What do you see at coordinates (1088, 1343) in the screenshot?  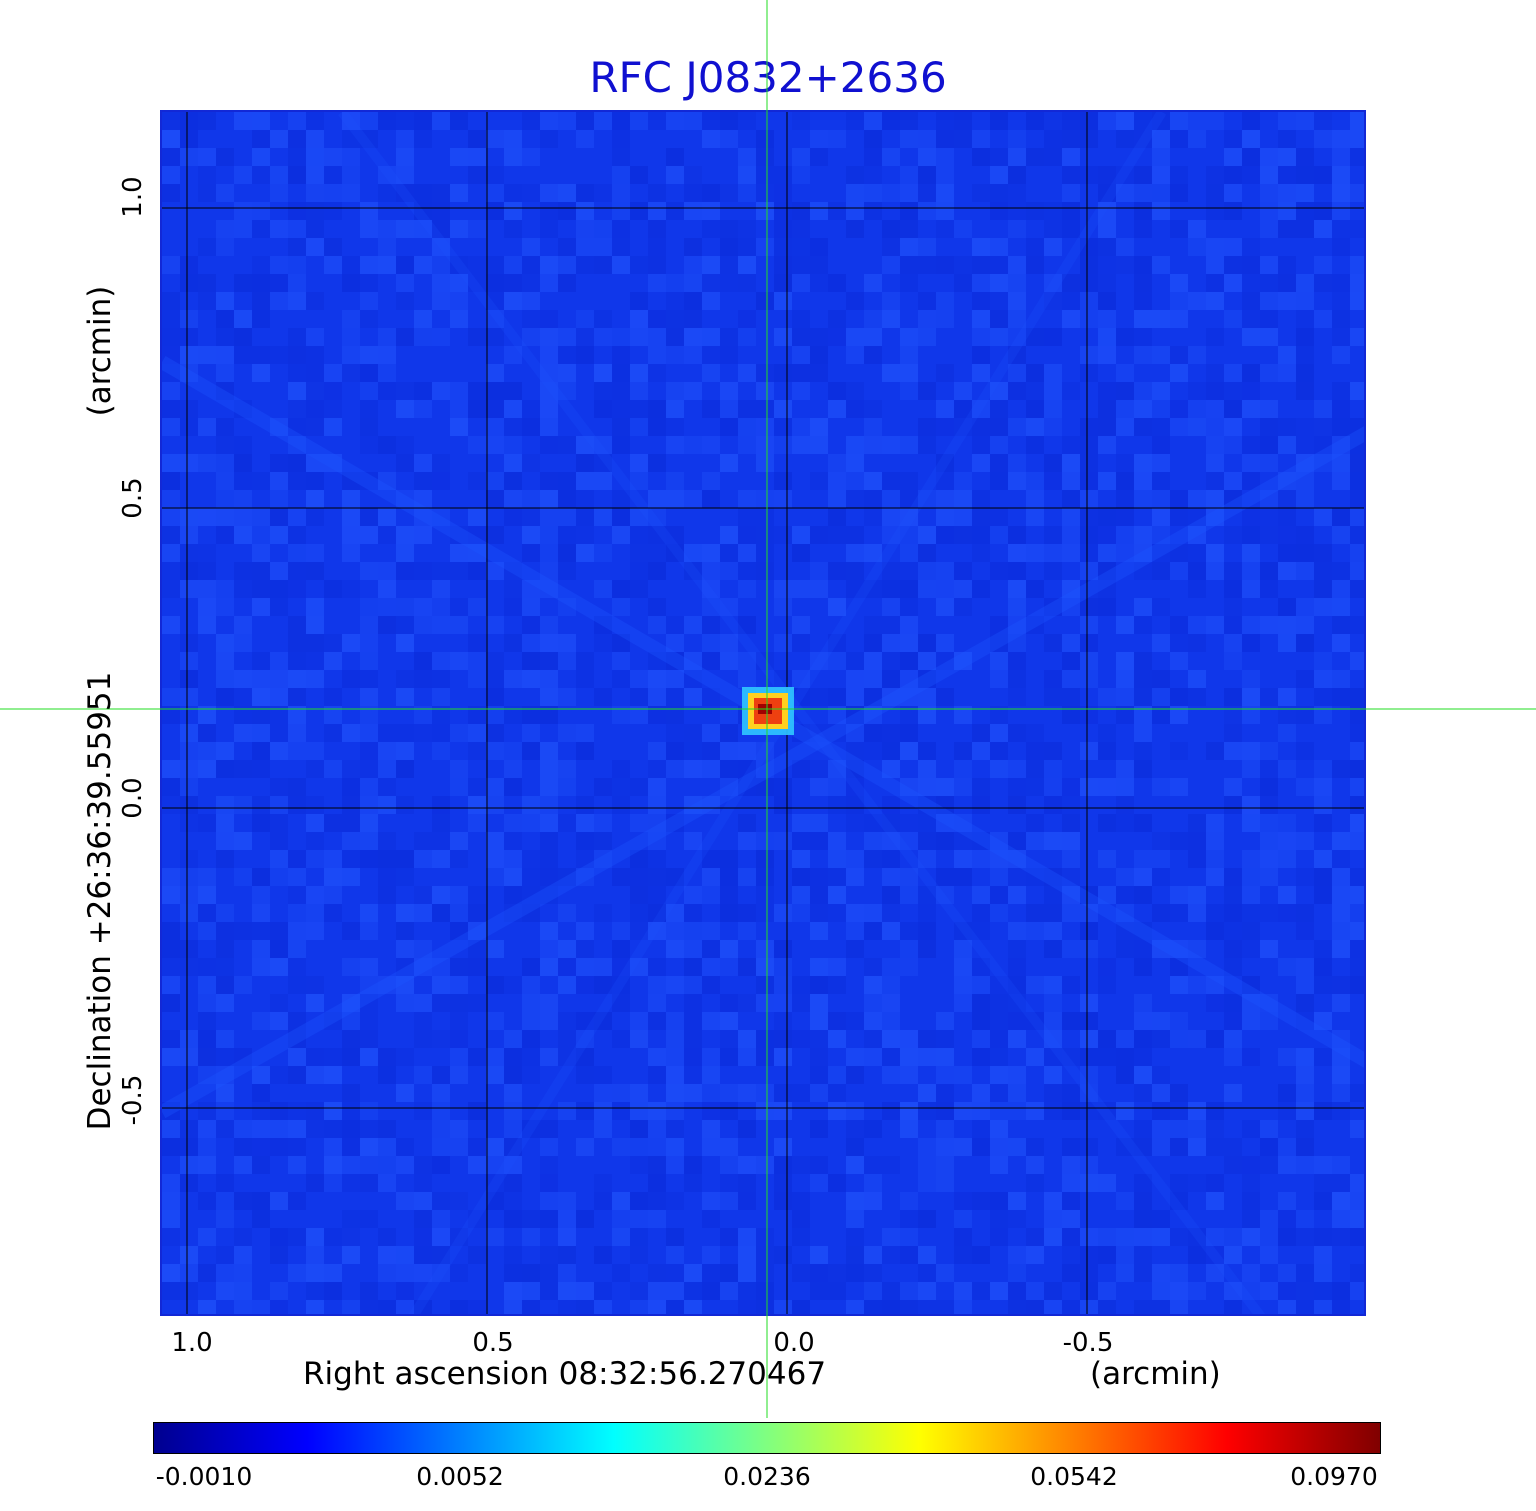 I see `x-tick-label: -0.5` at bounding box center [1088, 1343].